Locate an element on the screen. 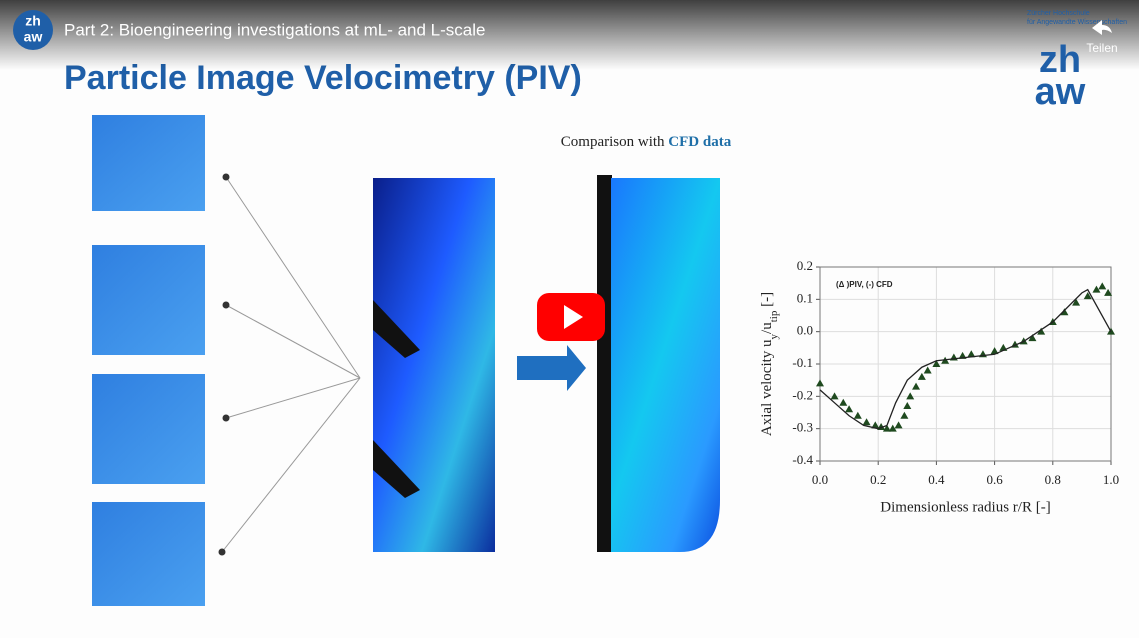  y-tick-label: -0.1 is located at coordinates (802, 362).